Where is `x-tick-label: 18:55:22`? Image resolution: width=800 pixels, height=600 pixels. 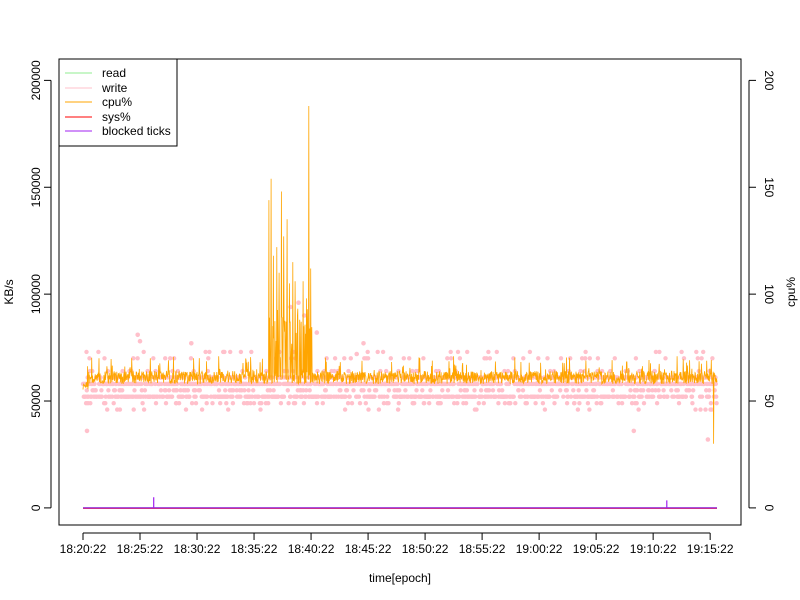 x-tick-label: 18:55:22 is located at coordinates (482, 549).